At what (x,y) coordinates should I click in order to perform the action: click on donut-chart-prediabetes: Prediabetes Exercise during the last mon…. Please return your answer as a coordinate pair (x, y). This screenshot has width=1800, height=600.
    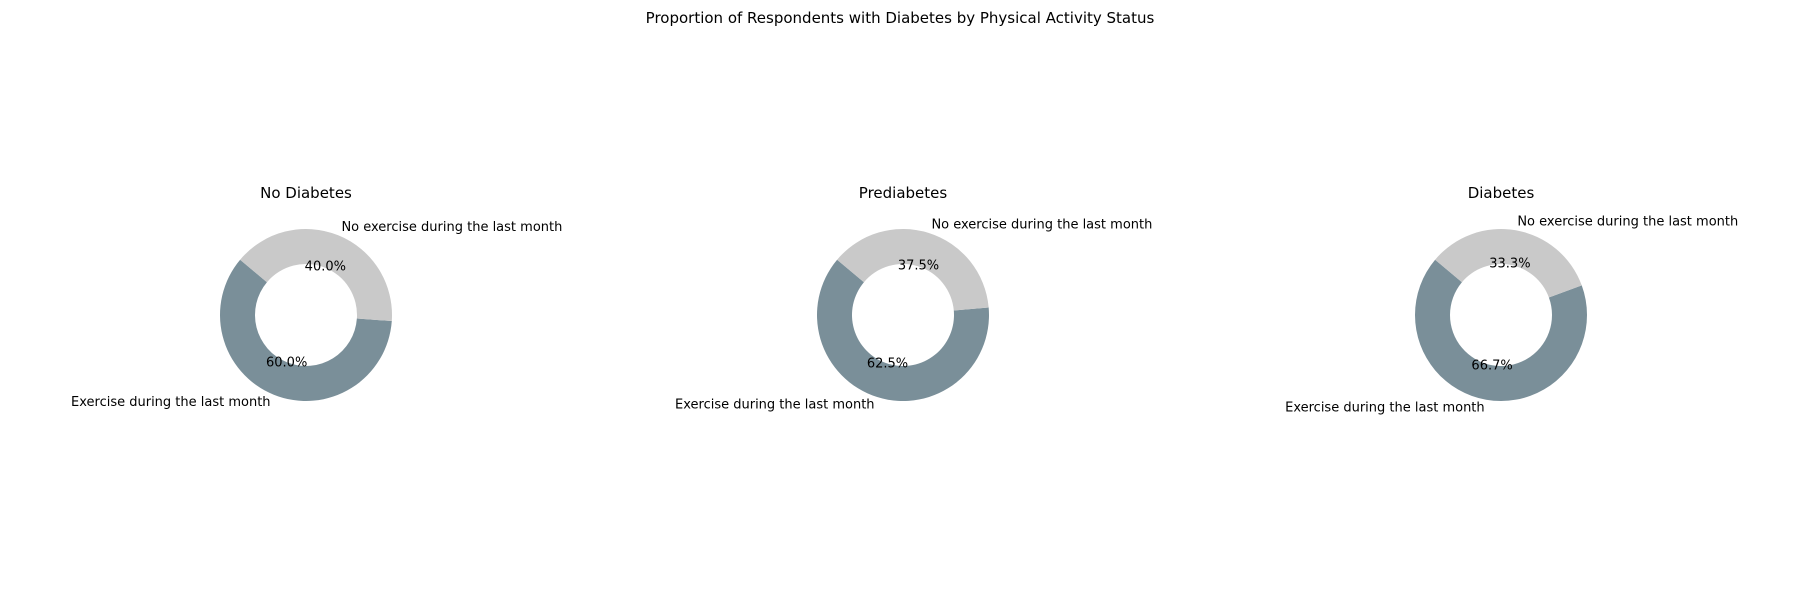
    Looking at the image, I should click on (913, 298).